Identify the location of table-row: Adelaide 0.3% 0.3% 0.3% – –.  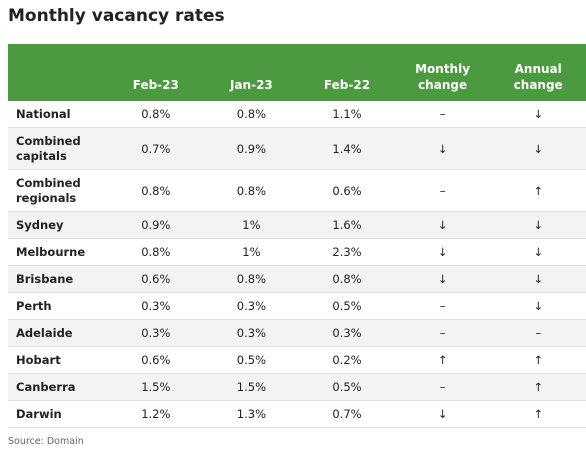
(297, 333).